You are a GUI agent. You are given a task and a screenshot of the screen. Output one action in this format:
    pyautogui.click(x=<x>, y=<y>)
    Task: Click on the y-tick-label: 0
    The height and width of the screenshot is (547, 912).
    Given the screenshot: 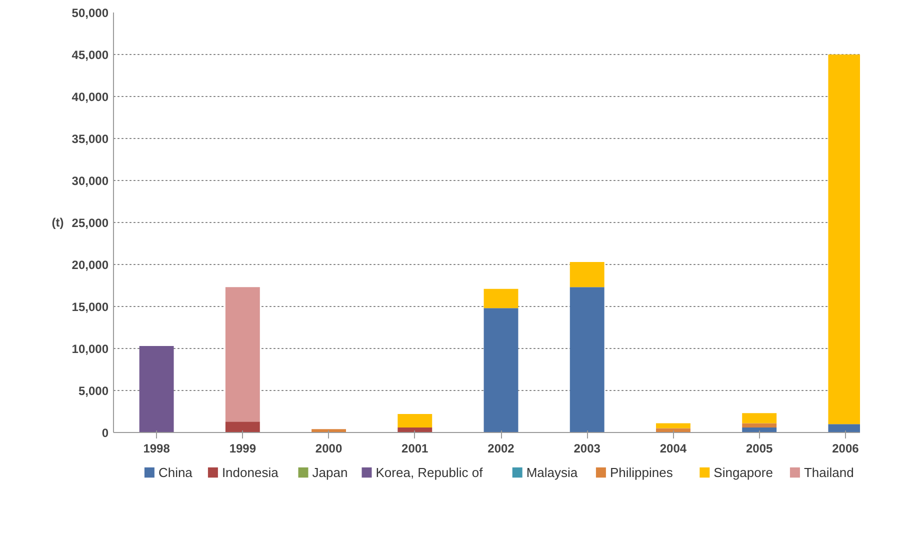 What is the action you would take?
    pyautogui.click(x=105, y=433)
    